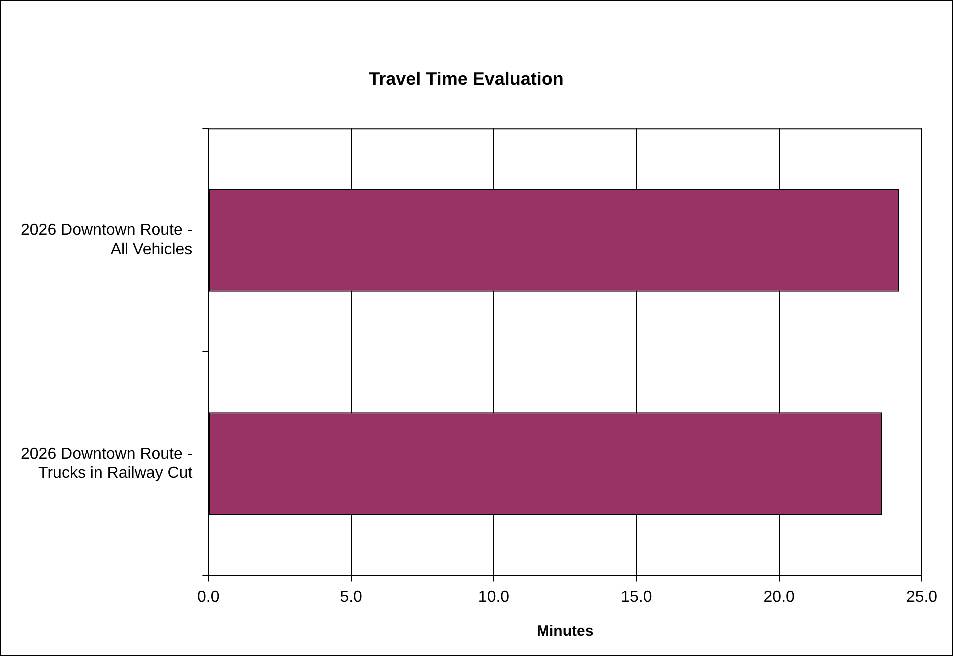  What do you see at coordinates (636, 597) in the screenshot?
I see `x-tick-label: 15.0` at bounding box center [636, 597].